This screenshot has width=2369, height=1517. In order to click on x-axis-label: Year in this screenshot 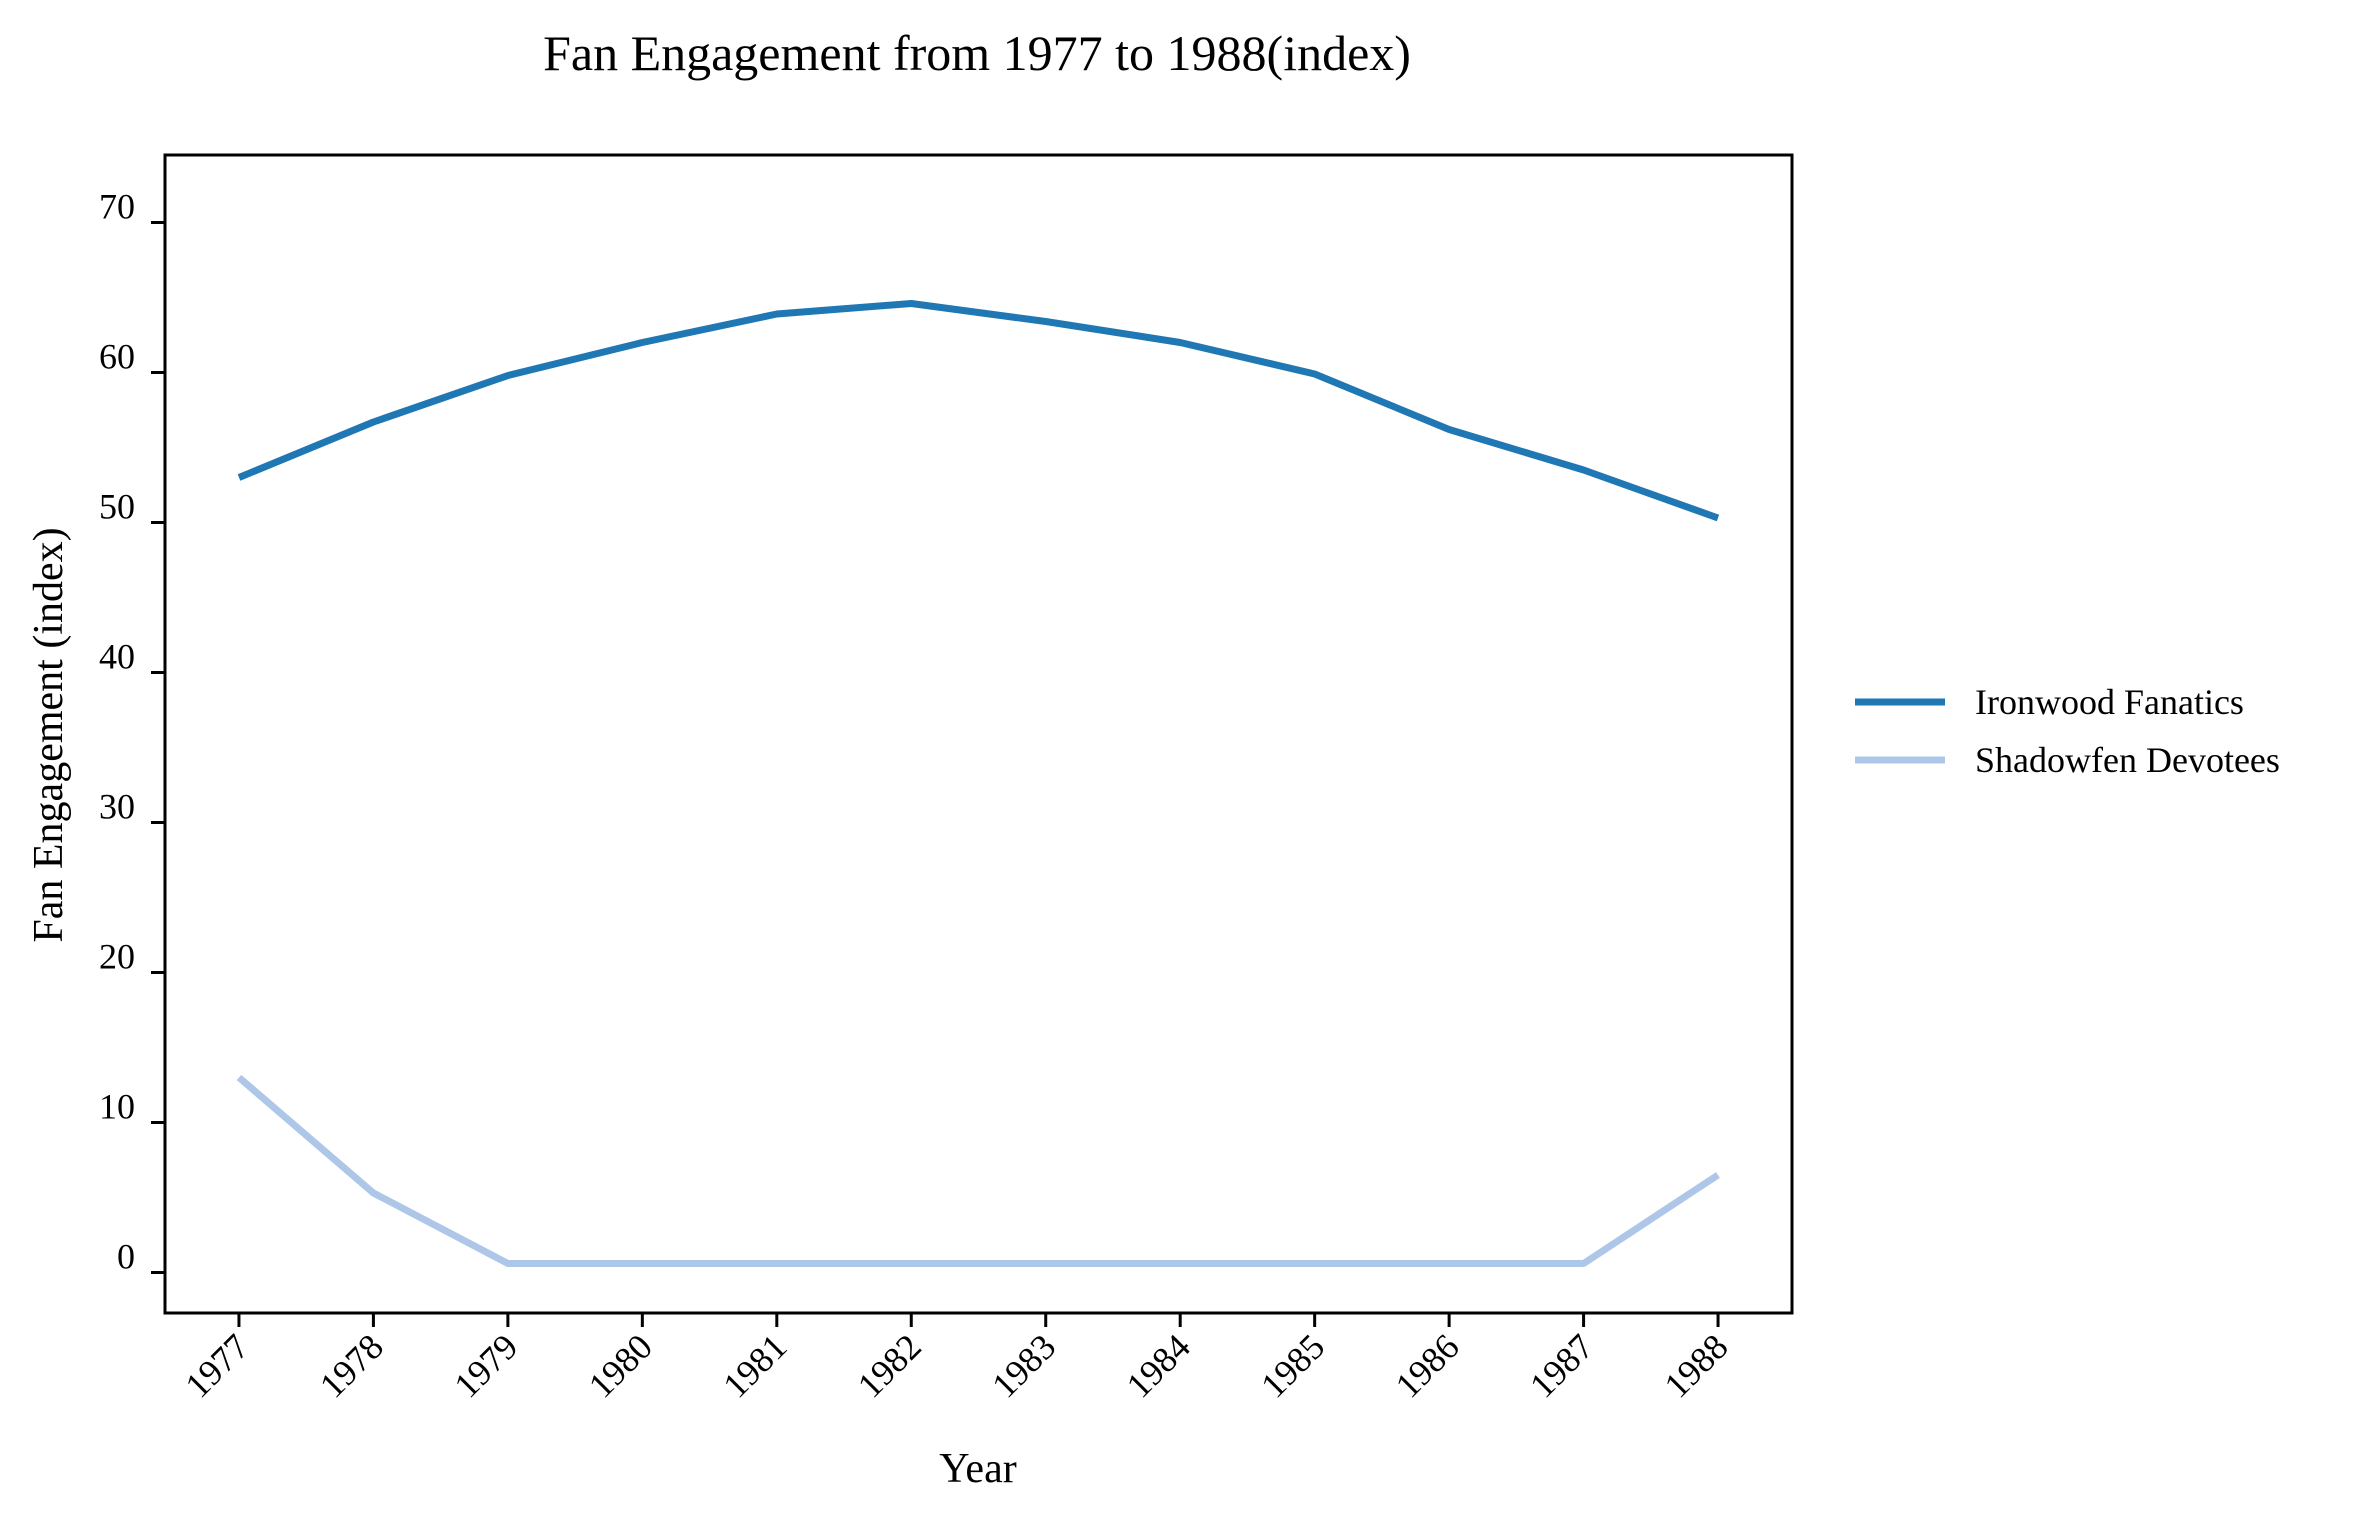, I will do `click(977, 1469)`.